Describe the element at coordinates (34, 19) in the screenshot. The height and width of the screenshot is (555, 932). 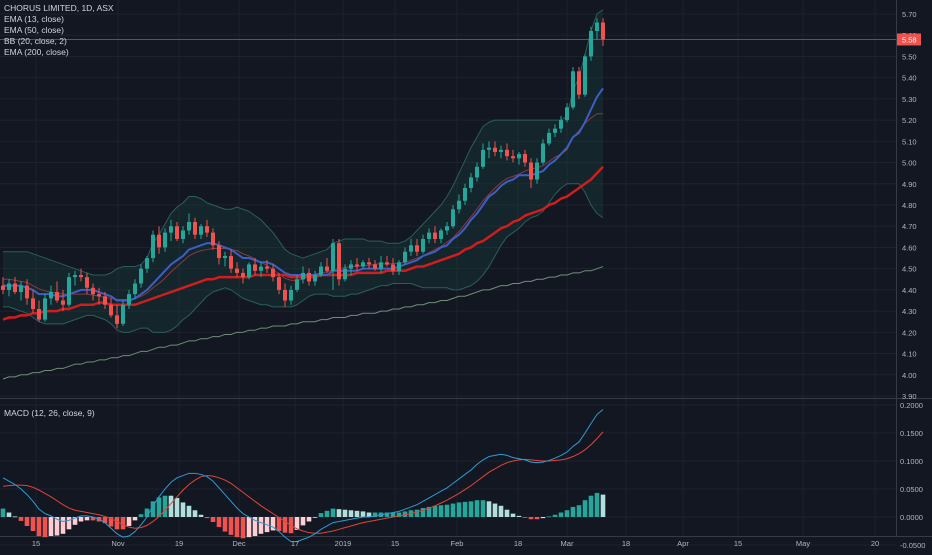
I see `ema13-legend: EMA (13, close)` at that location.